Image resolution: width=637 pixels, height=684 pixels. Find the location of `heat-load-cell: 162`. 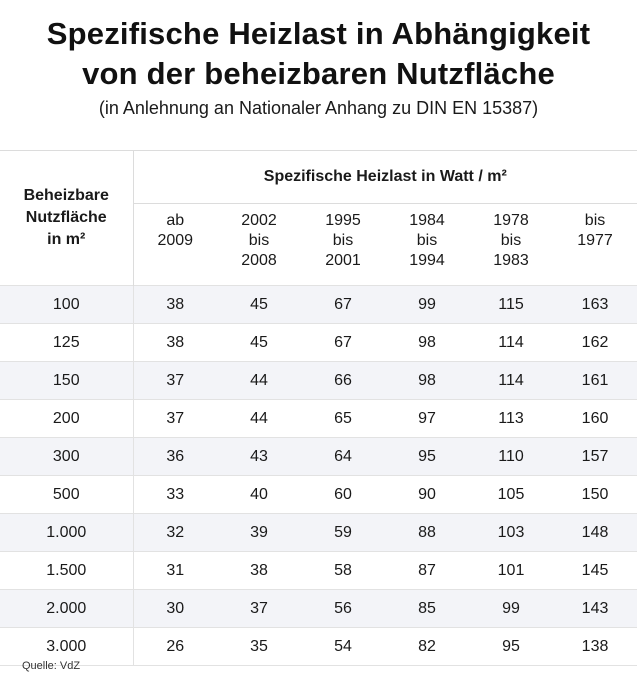

heat-load-cell: 162 is located at coordinates (595, 342).